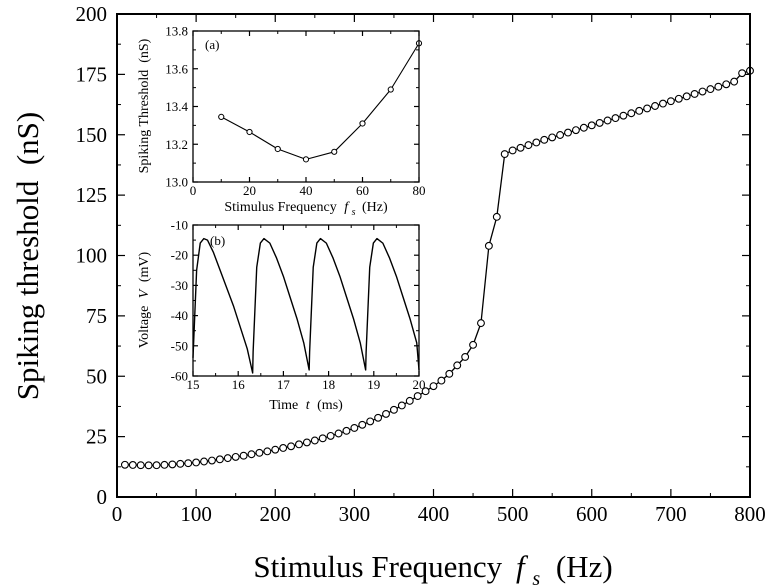 The image size is (776, 585). What do you see at coordinates (419, 190) in the screenshot?
I see `inset-a-x-tick-label: 80` at bounding box center [419, 190].